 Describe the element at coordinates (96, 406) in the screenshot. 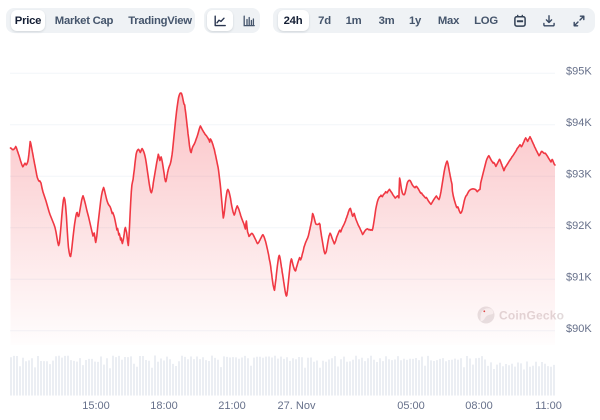

I see `svg-text: 15:00` at that location.